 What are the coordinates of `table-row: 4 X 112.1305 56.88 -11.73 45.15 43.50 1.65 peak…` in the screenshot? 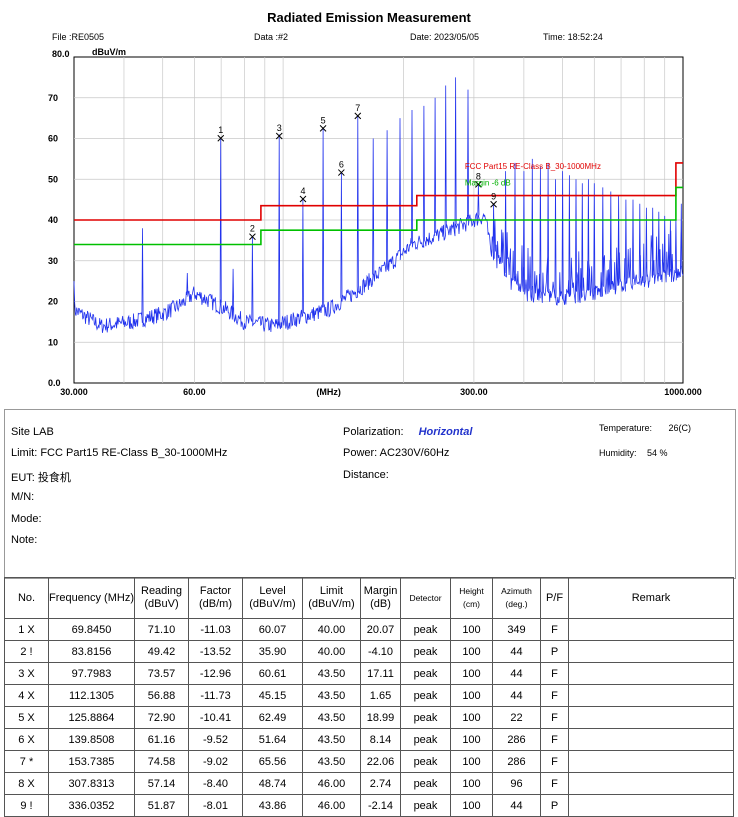 It's located at (369, 695).